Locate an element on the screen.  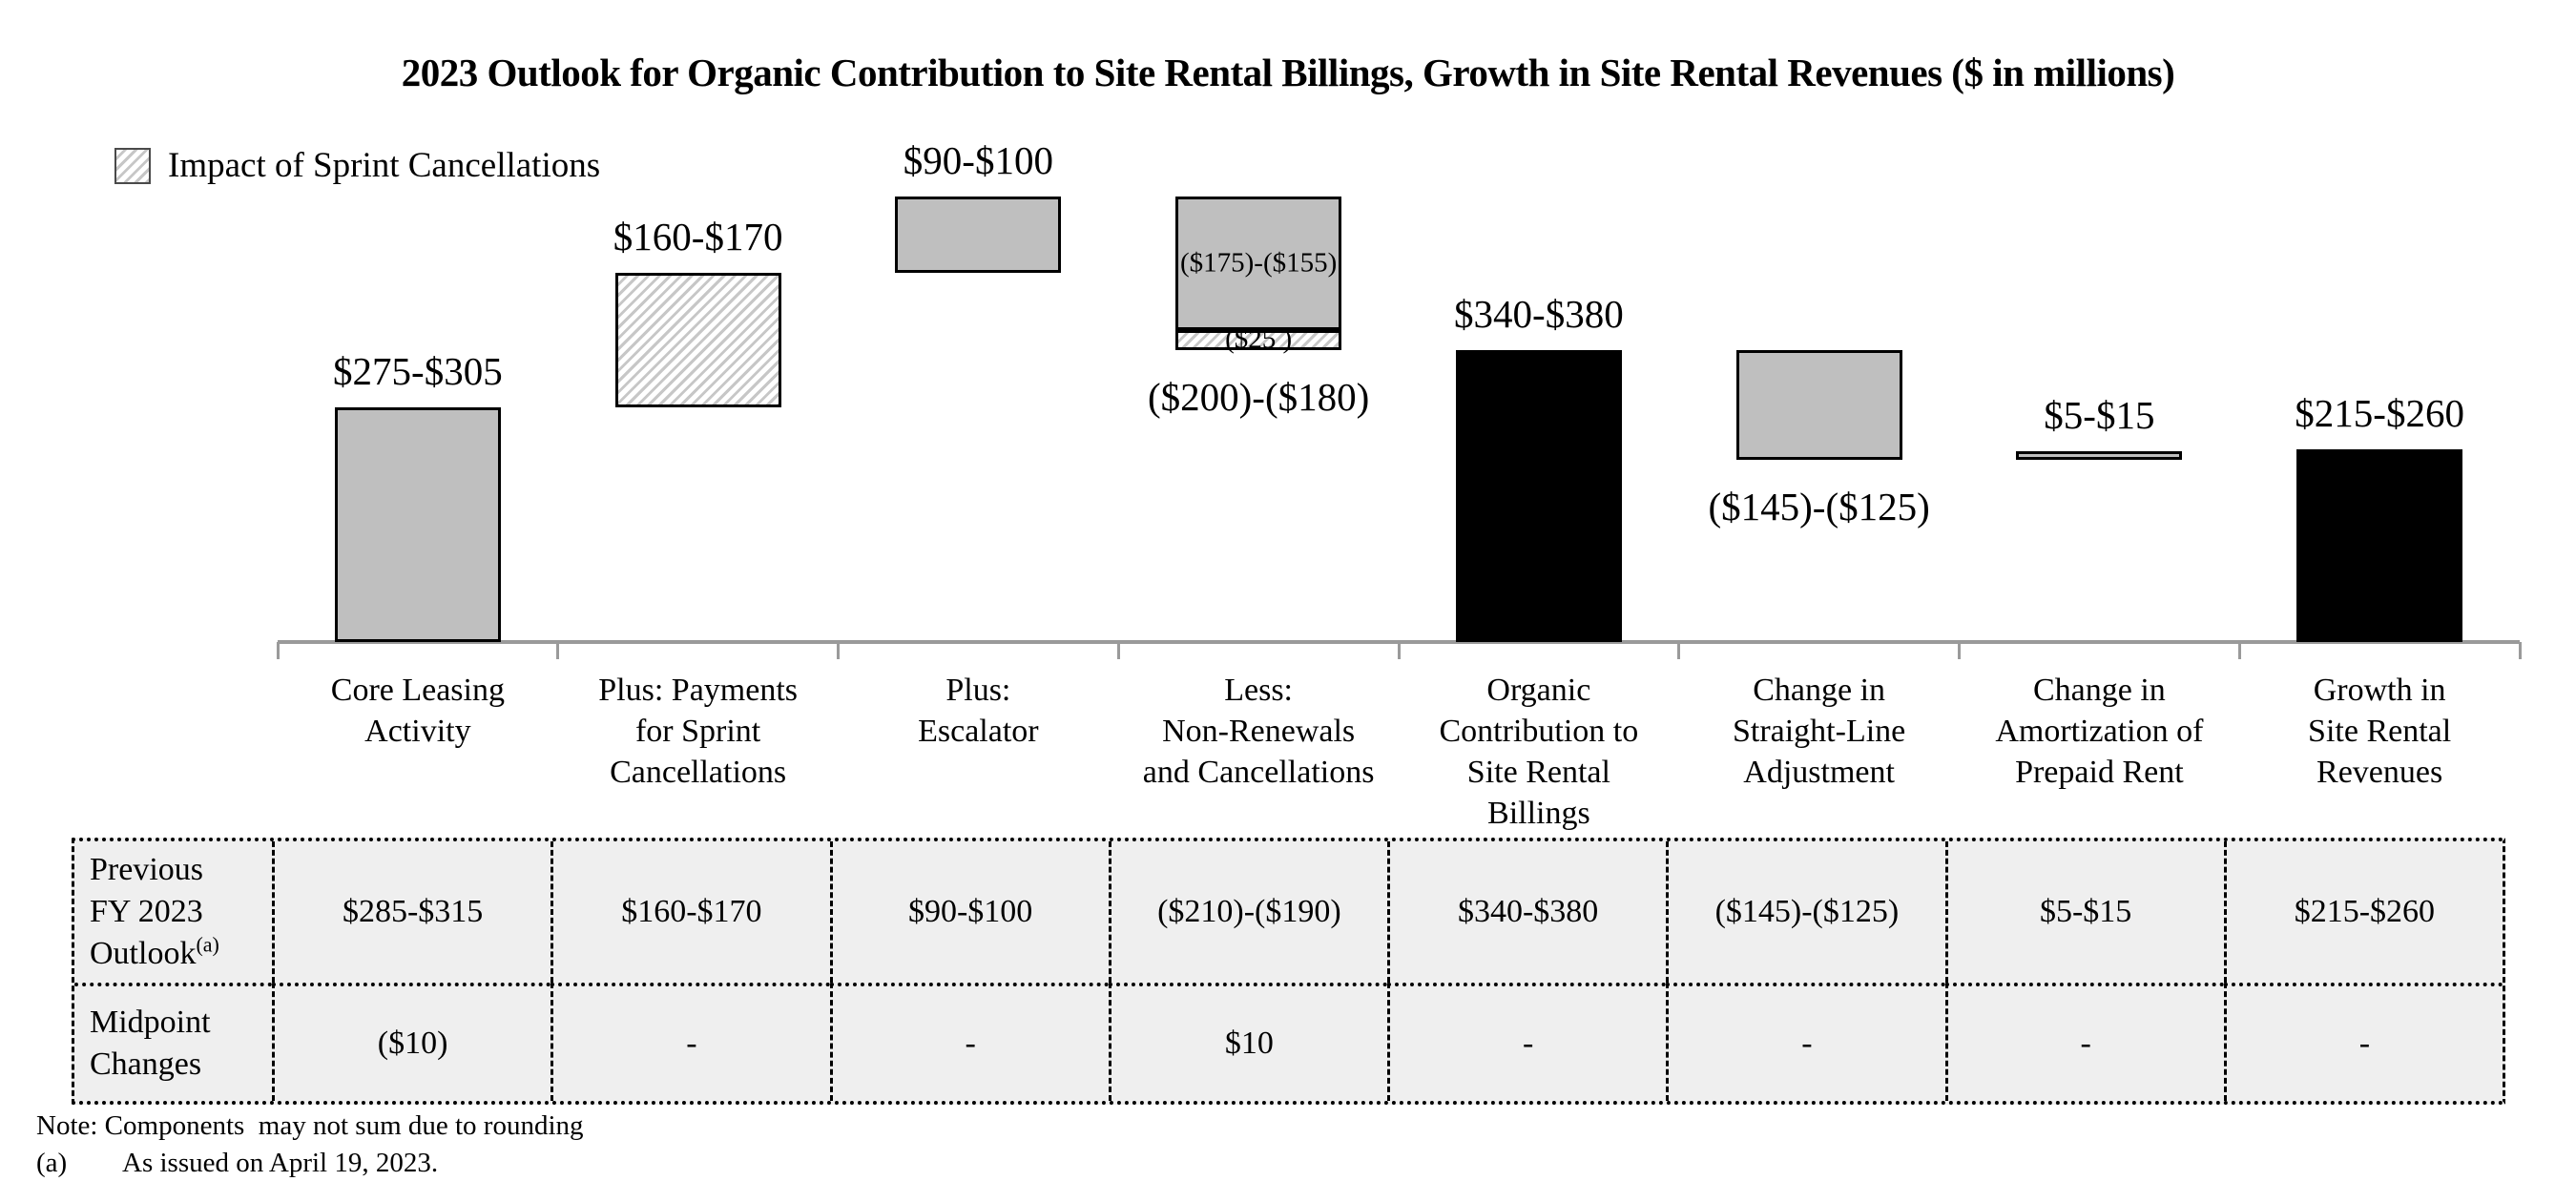
bar-range-label: $340-$380 is located at coordinates (1539, 314).